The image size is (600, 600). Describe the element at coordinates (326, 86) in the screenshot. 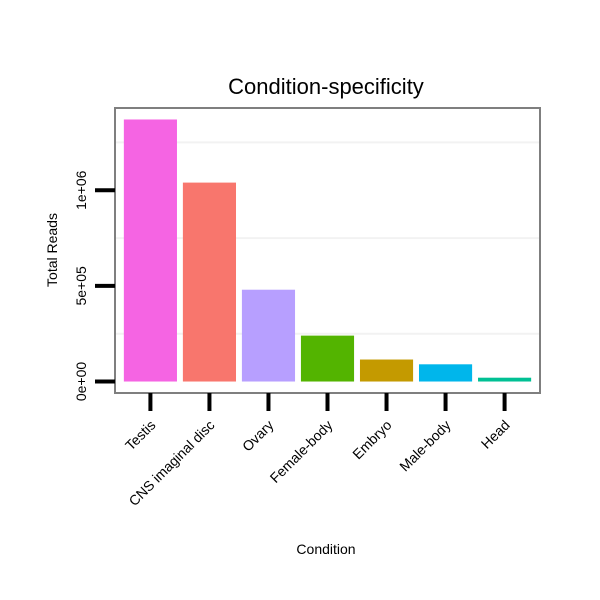

I see `chart-title: Condition-specificity` at that location.